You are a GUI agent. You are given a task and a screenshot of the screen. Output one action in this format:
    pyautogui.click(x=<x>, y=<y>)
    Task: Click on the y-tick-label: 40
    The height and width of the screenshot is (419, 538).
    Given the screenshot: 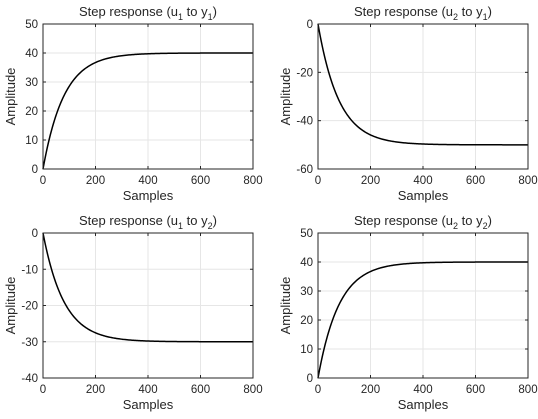 What is the action you would take?
    pyautogui.click(x=31, y=54)
    